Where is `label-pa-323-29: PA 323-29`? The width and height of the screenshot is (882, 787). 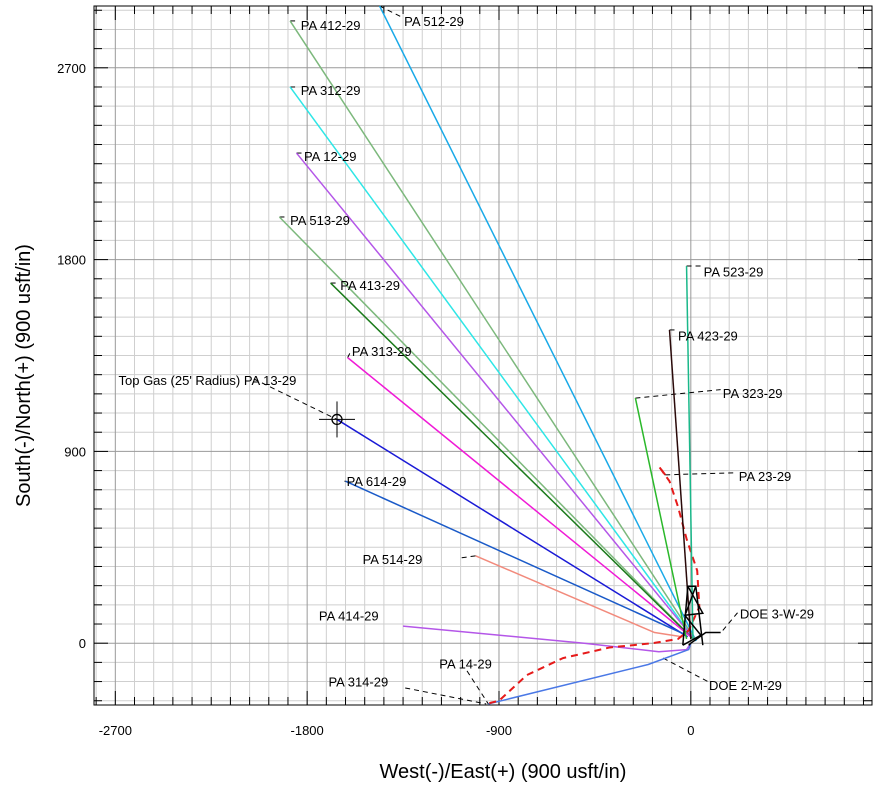
label-pa-323-29: PA 323-29 is located at coordinates (753, 393).